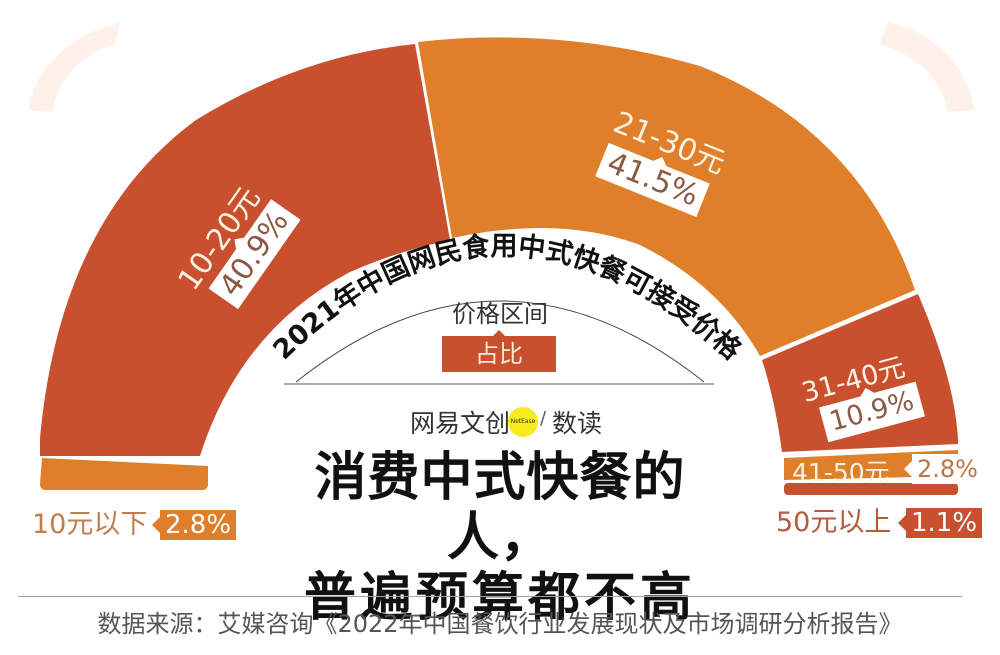 Image resolution: width=1000 pixels, height=655 pixels. I want to click on headline: 消费中式快餐的人， 普遍预算都不高, so click(500, 538).